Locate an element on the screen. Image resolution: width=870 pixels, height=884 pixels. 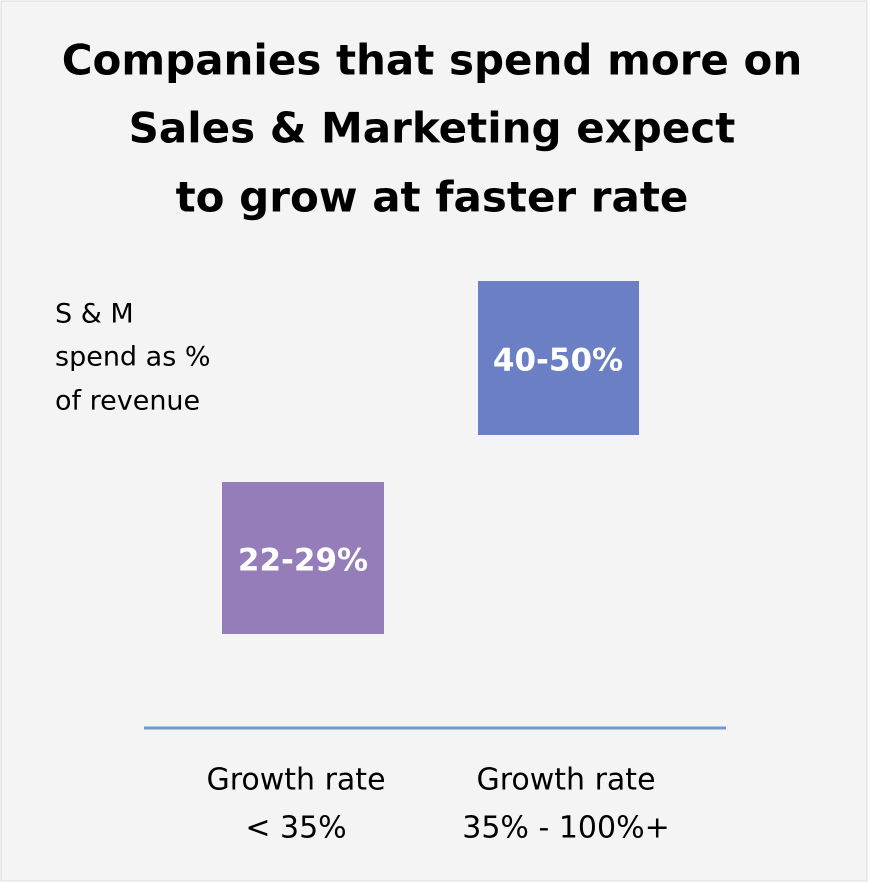
x-label-line: 35% - 100%+ is located at coordinates (565, 828).